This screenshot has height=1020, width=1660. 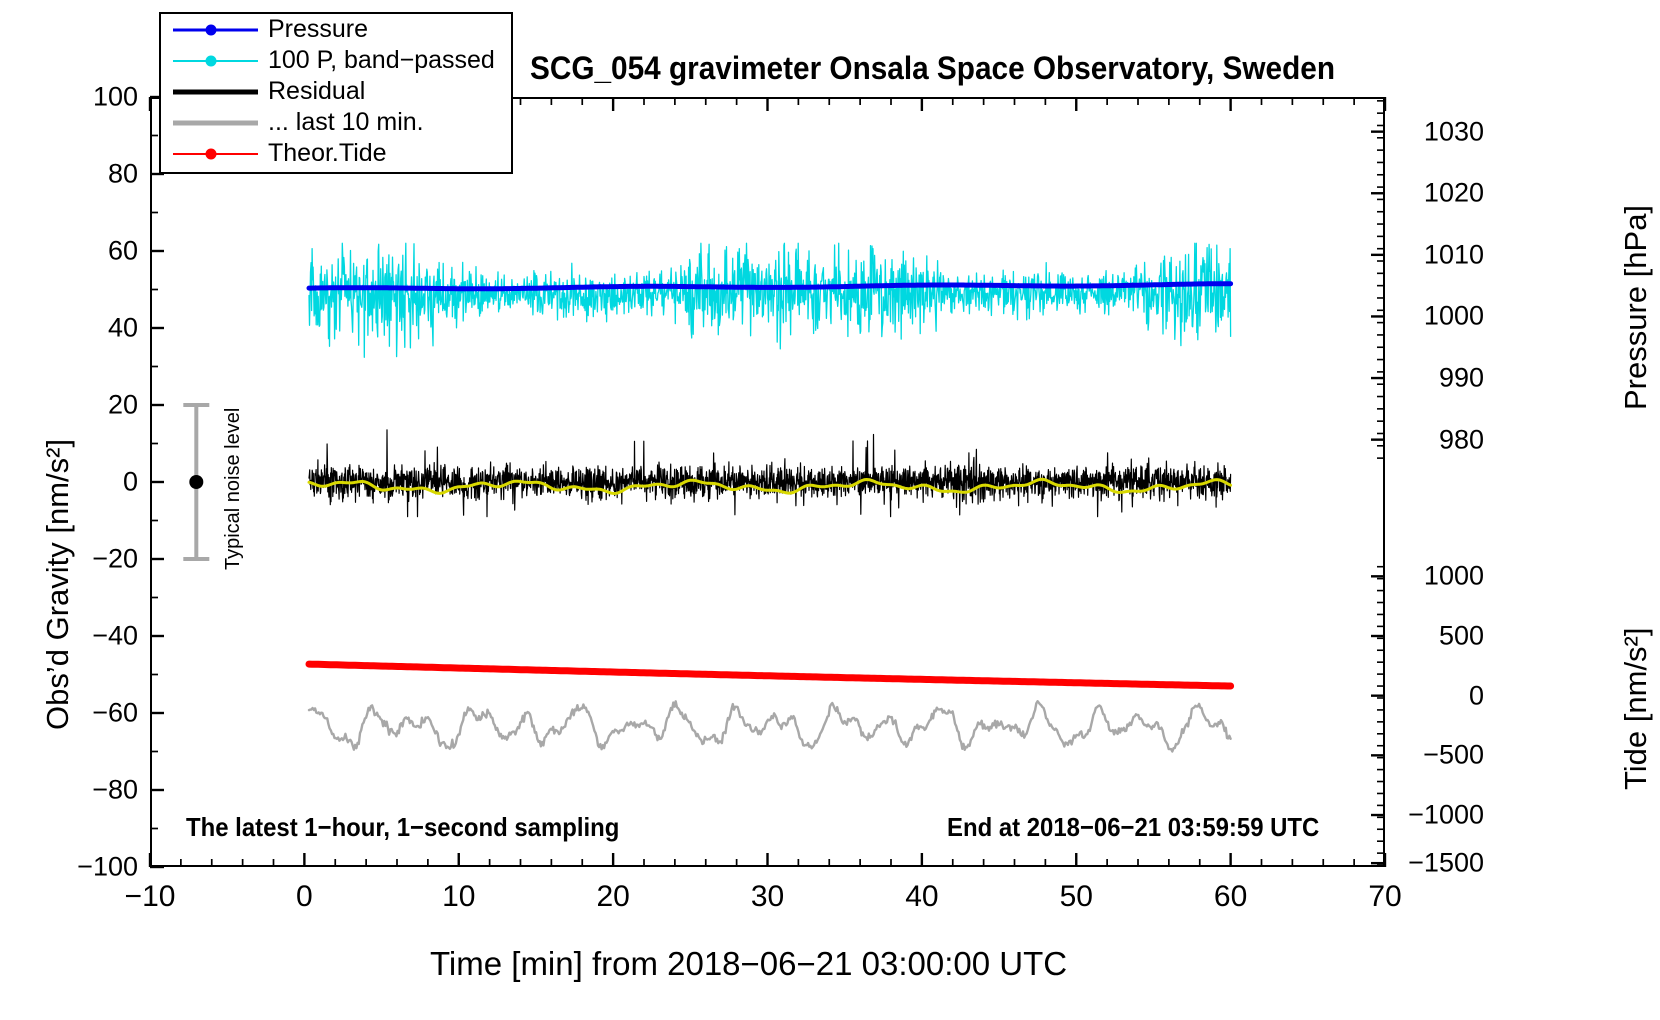 What do you see at coordinates (1635, 709) in the screenshot?
I see `y-axis-right-bottom-title: Tide [nm/s²]` at bounding box center [1635, 709].